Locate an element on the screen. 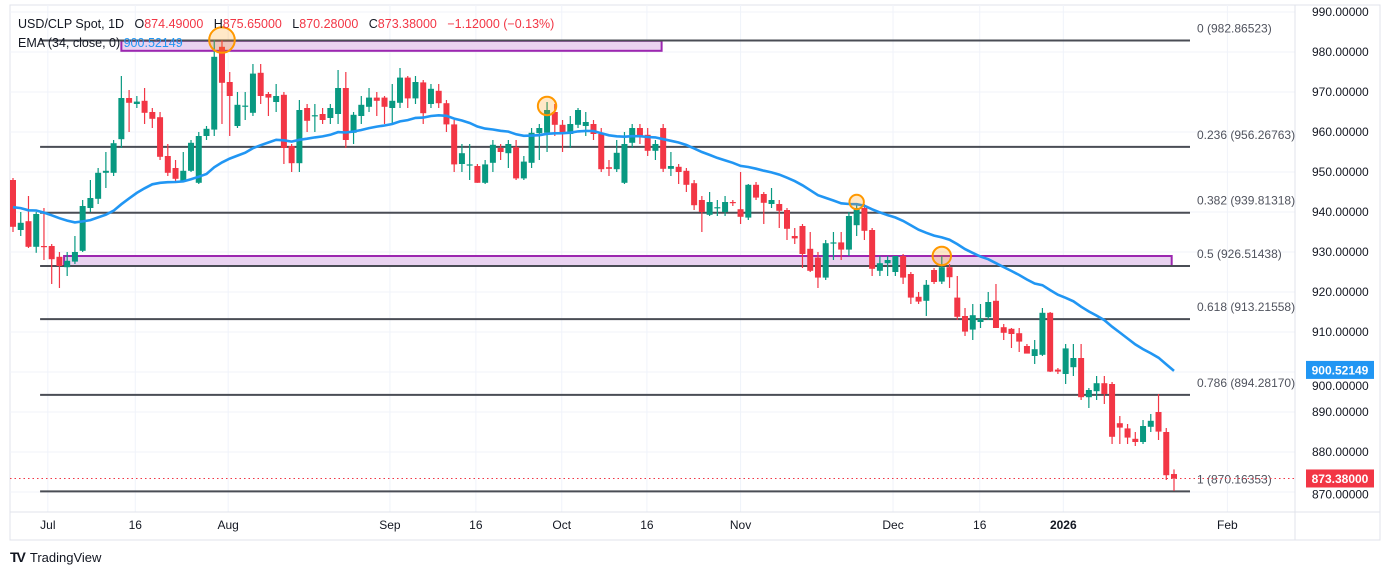 The height and width of the screenshot is (575, 1388). time-axis-label: Aug is located at coordinates (227, 525).